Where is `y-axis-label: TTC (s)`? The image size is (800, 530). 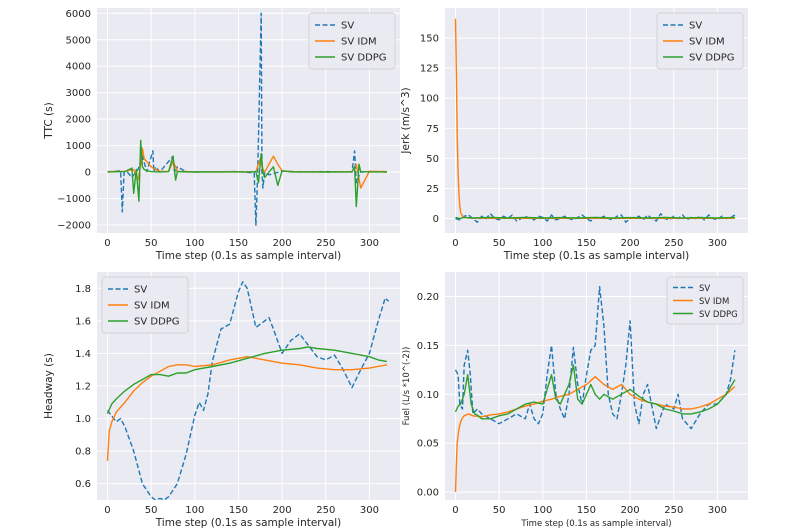
y-axis-label: TTC (s) is located at coordinates (49, 120).